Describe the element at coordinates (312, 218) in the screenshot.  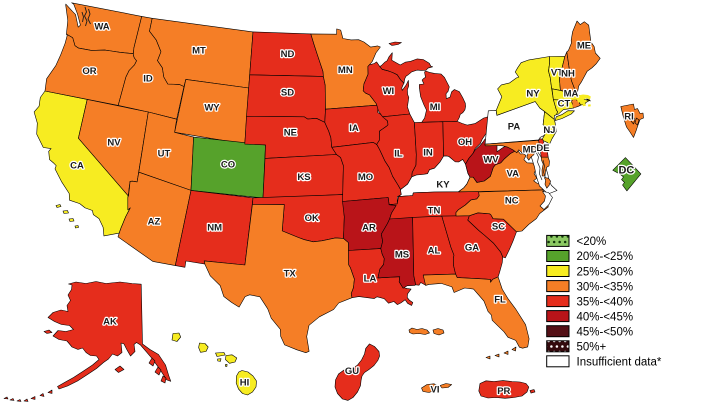
I see `svg-text: OK` at that location.